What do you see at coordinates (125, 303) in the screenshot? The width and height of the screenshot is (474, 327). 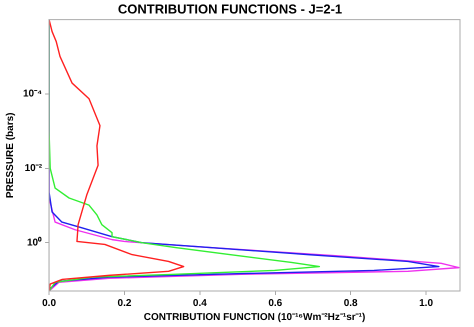 I see `x-tick-label: 0.2` at bounding box center [125, 303].